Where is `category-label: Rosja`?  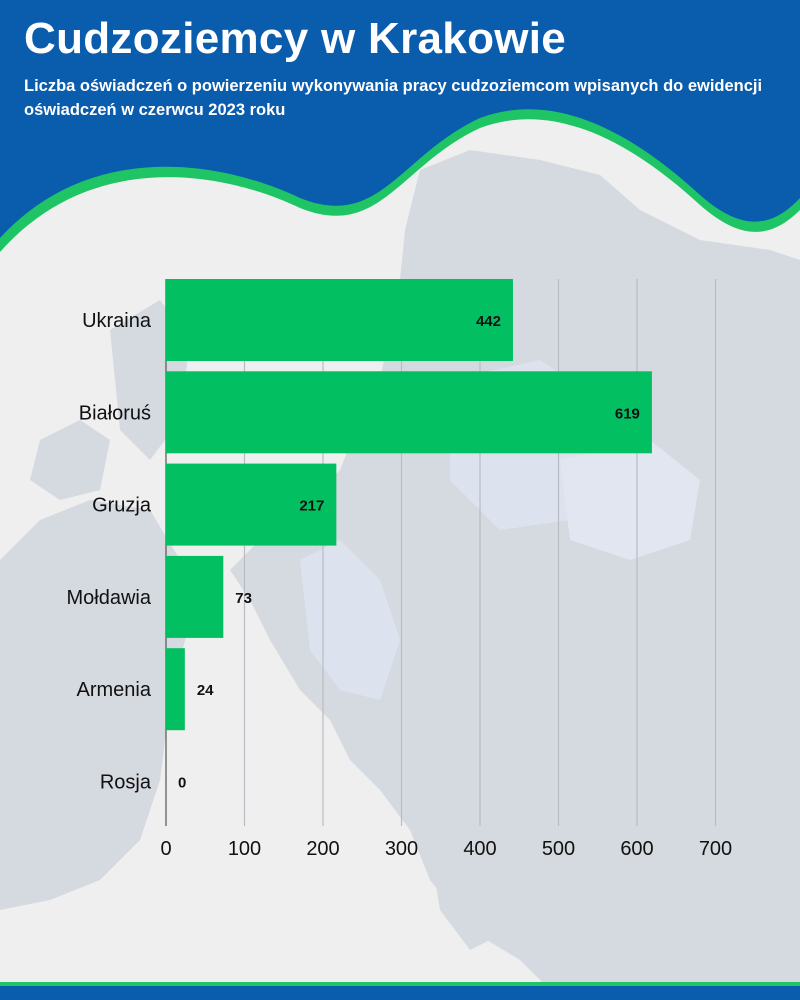
category-label: Rosja is located at coordinates (126, 783).